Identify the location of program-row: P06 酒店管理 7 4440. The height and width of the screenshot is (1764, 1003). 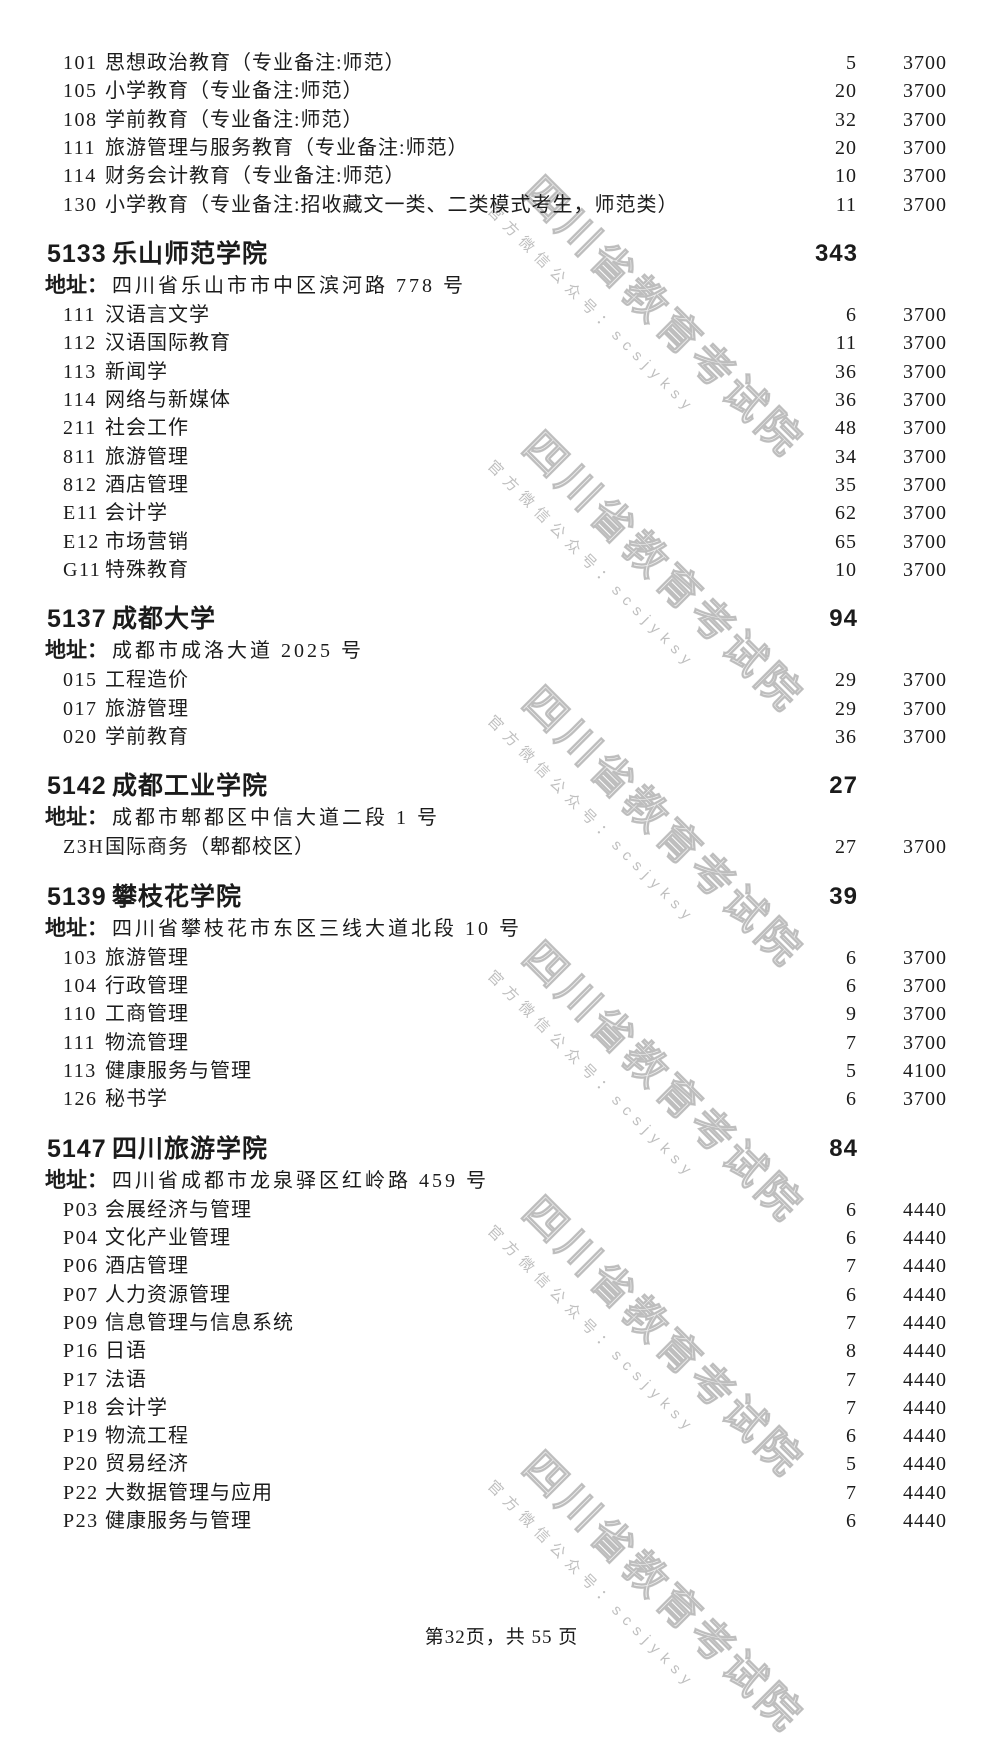
(501, 1266).